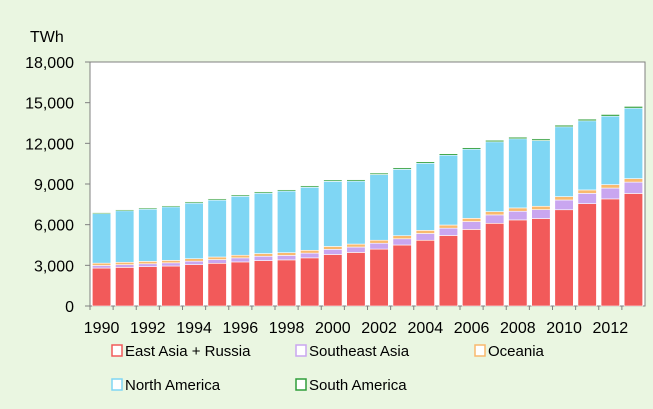 The image size is (653, 409). Describe the element at coordinates (188, 351) in the screenshot. I see `legend-label: East Asia + Russia` at that location.